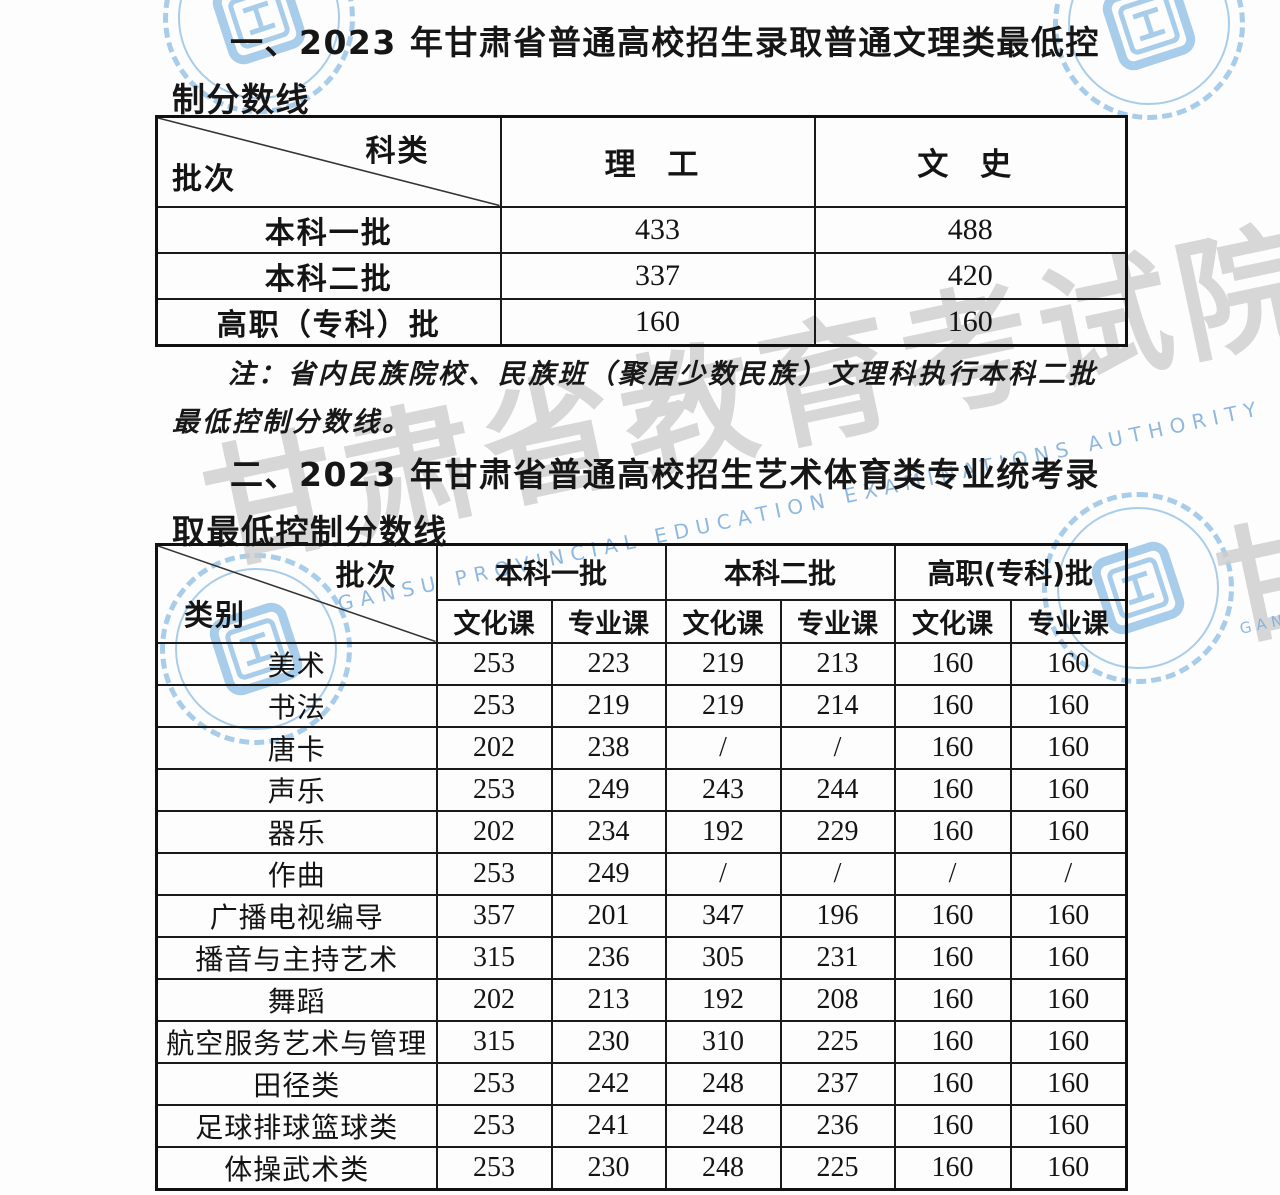 This screenshot has height=1195, width=1280. What do you see at coordinates (723, 789) in the screenshot?
I see `score-cell: 243` at bounding box center [723, 789].